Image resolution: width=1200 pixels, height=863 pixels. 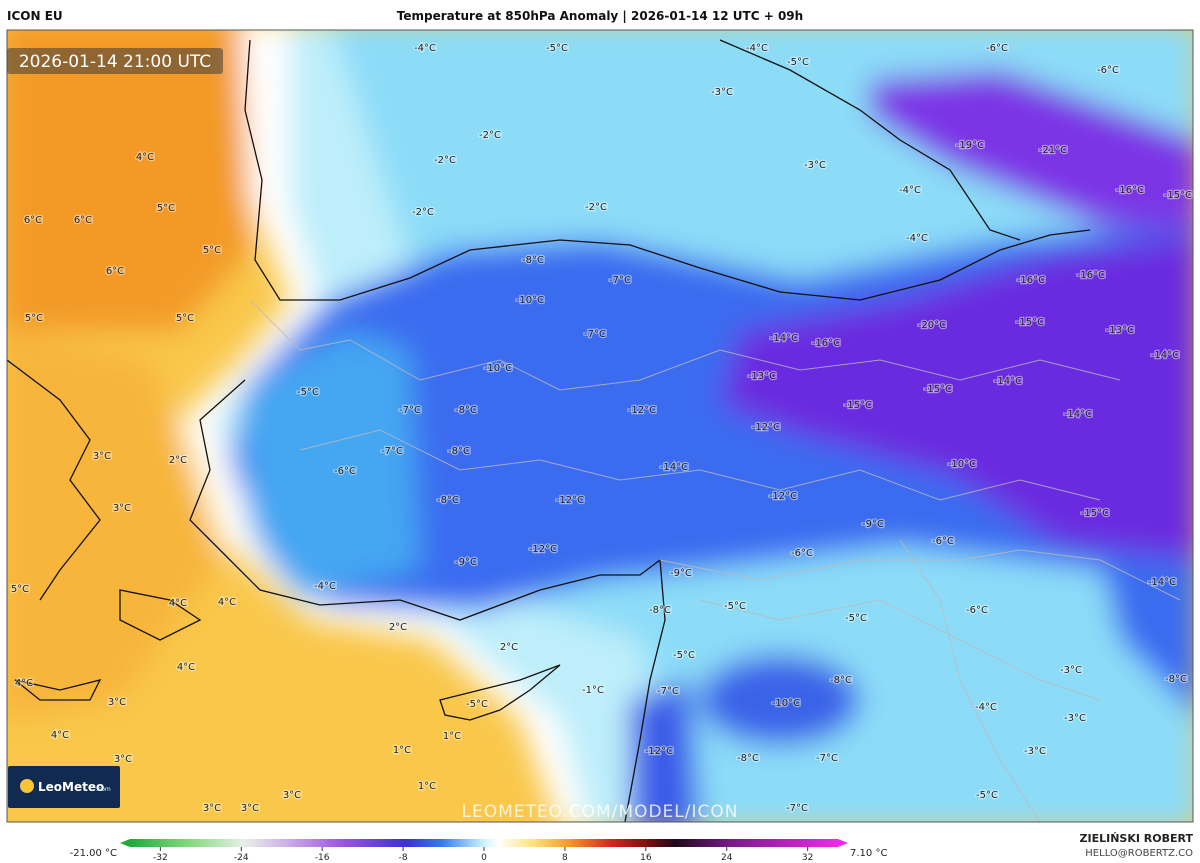 I want to click on timestamp: 2026-01-14 21:00 UTC, so click(x=115, y=62).